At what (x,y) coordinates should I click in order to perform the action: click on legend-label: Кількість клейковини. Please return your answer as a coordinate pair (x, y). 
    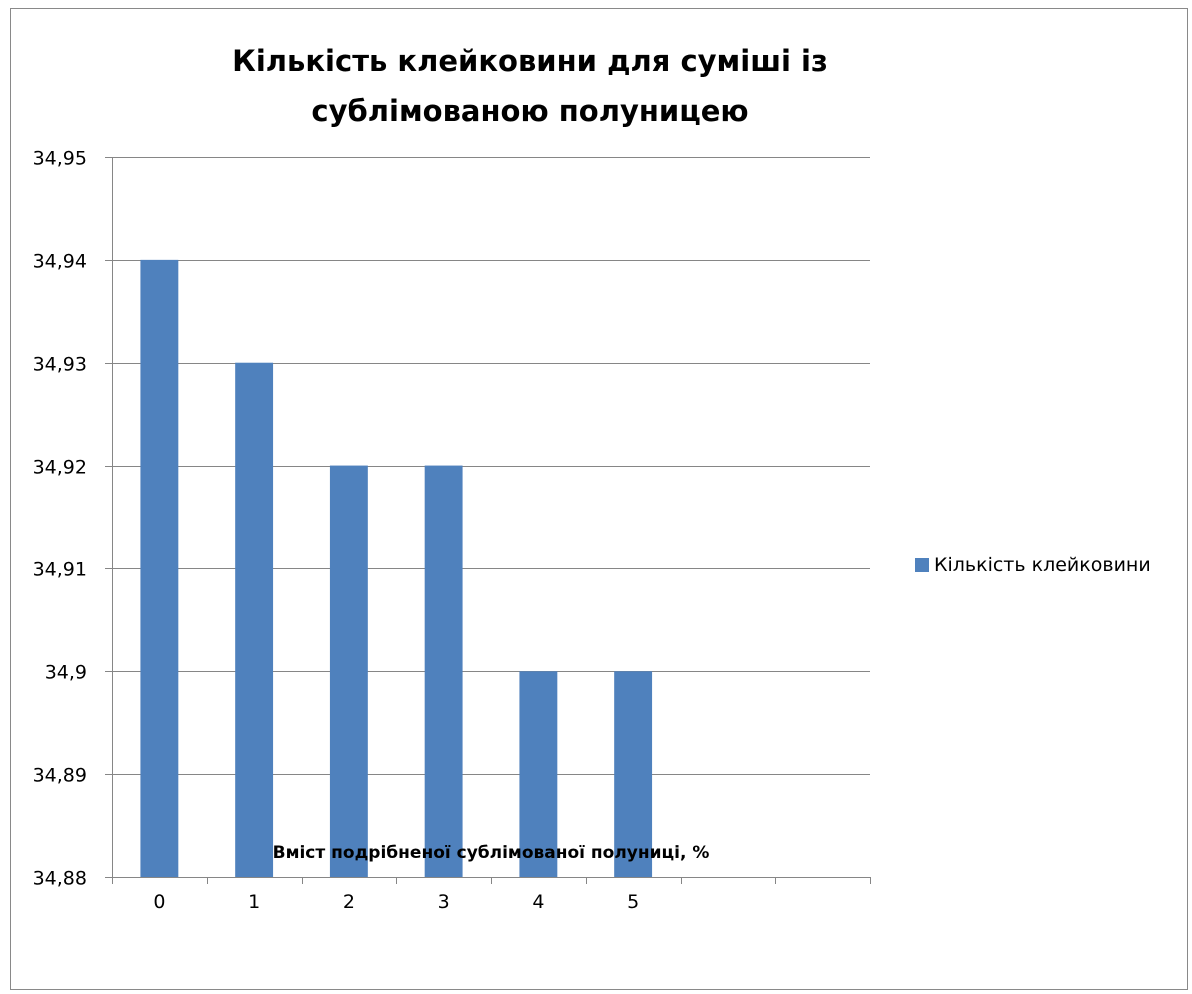
    Looking at the image, I should click on (1042, 565).